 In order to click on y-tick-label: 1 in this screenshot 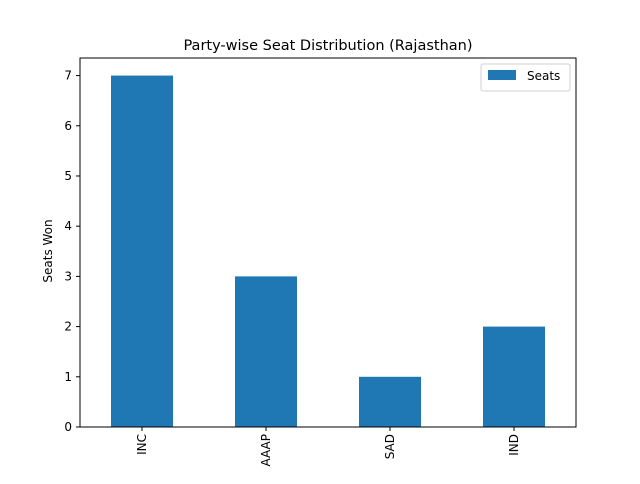, I will do `click(68, 377)`.